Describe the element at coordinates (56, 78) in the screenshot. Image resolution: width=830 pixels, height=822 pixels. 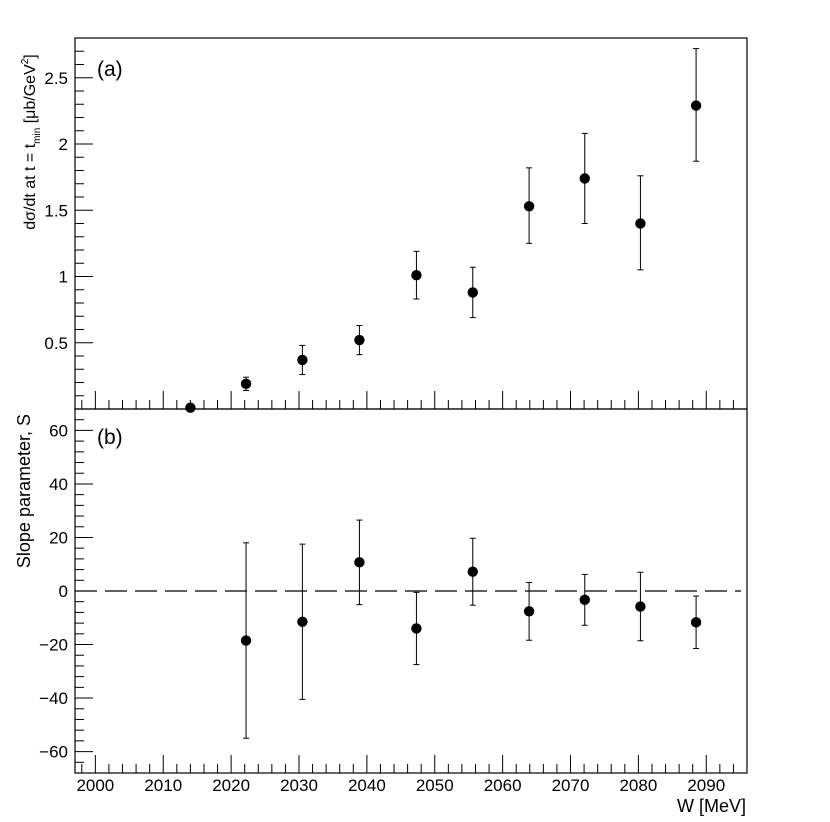
I see `ytick-label: 2.5` at that location.